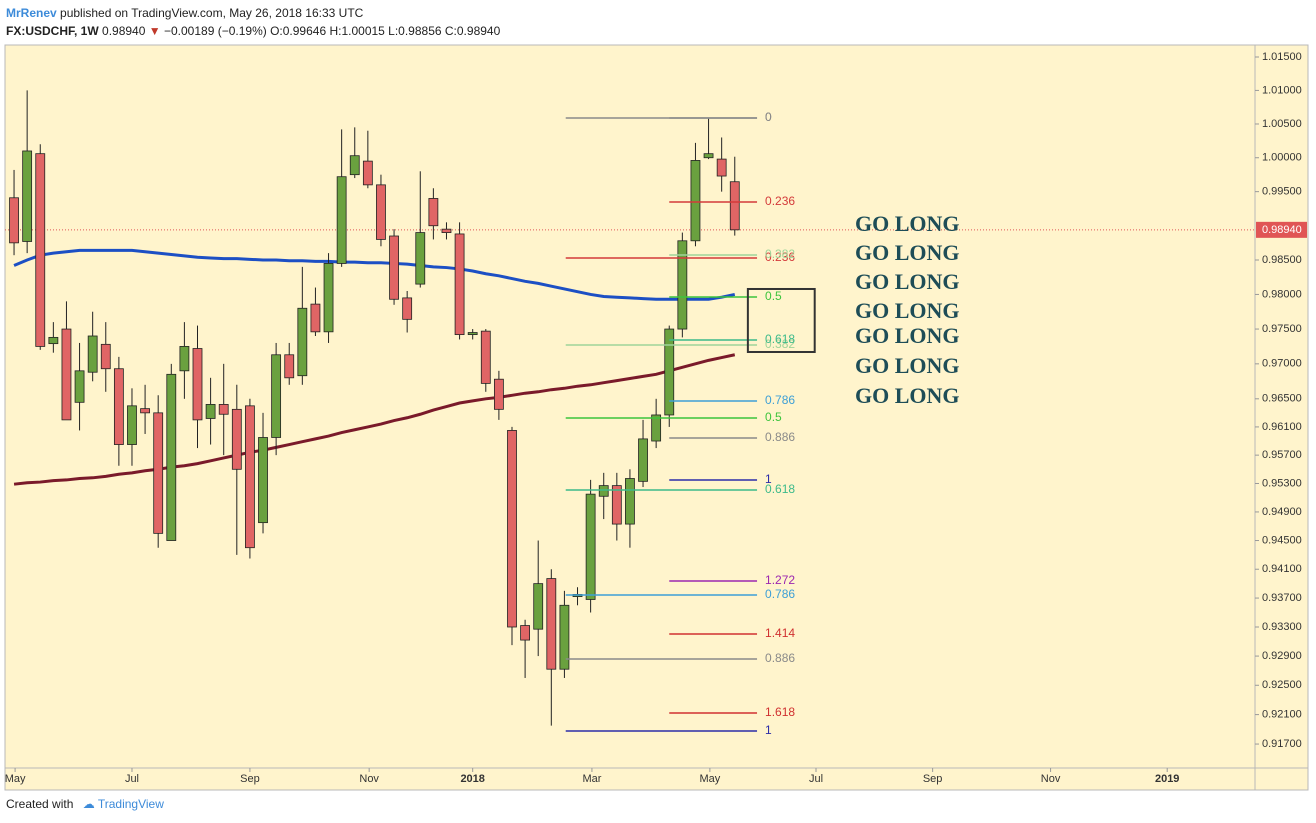 This screenshot has height=823, width=1316. Describe the element at coordinates (1282, 260) in the screenshot. I see `y-tick-label: 0.98500` at that location.